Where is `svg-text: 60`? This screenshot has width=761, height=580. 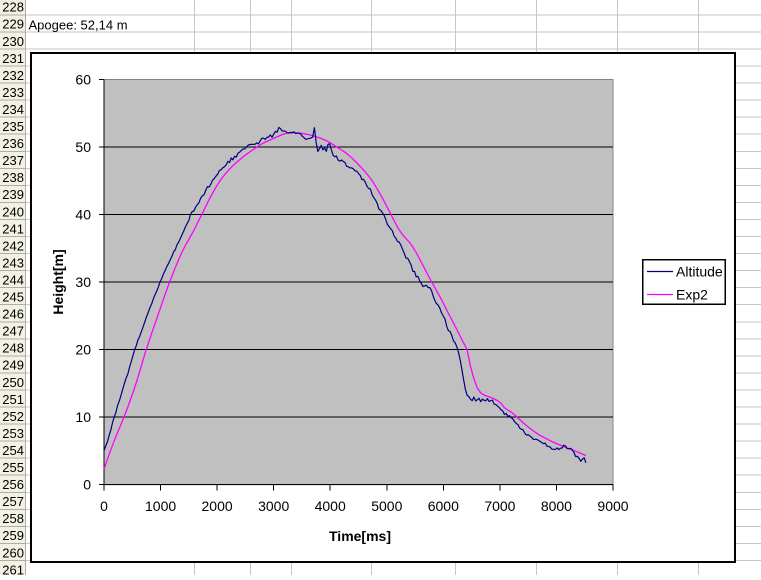 svg-text: 60 is located at coordinates (83, 80).